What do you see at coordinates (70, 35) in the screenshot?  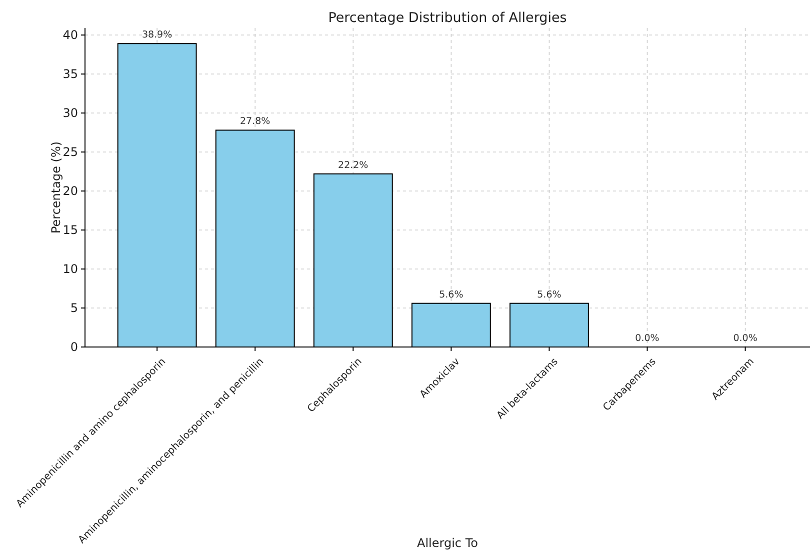 I see `y-tick-label: 40` at bounding box center [70, 35].